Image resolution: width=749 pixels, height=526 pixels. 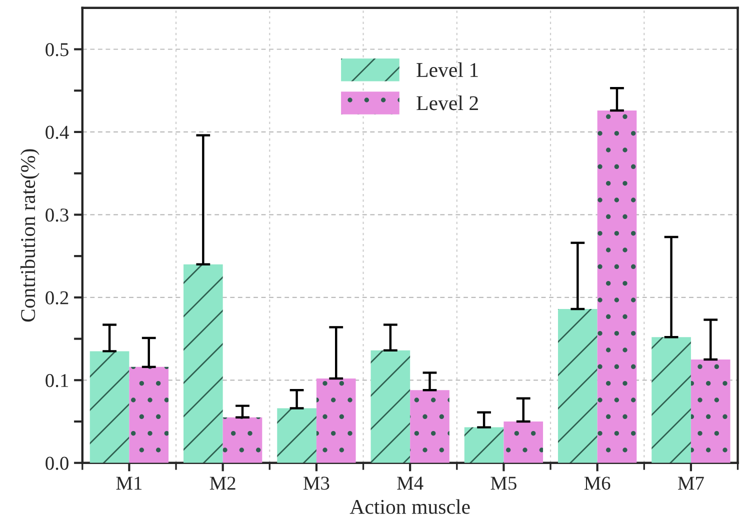 What do you see at coordinates (317, 483) in the screenshot?
I see `x-tick-label: M3` at bounding box center [317, 483].